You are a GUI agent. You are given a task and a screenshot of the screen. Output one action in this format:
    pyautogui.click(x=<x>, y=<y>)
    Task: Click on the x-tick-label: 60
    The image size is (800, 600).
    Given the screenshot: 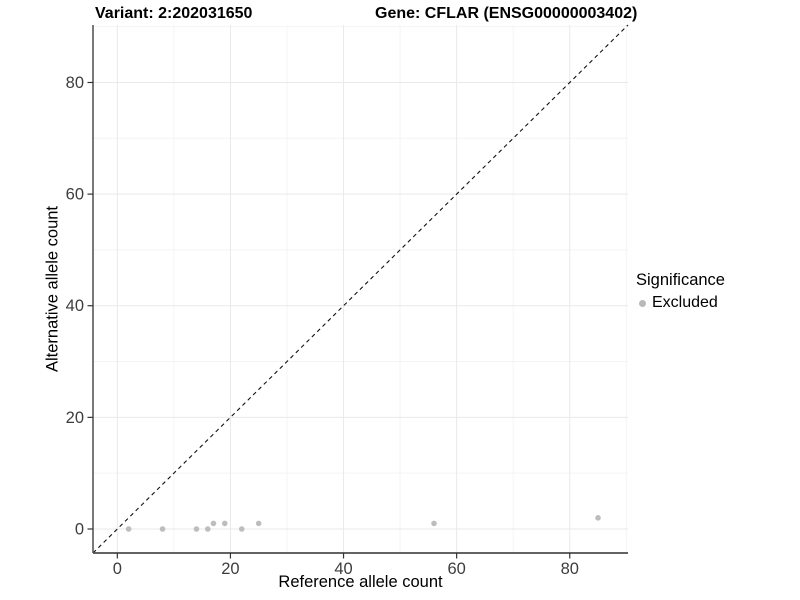 What is the action you would take?
    pyautogui.click(x=456, y=569)
    